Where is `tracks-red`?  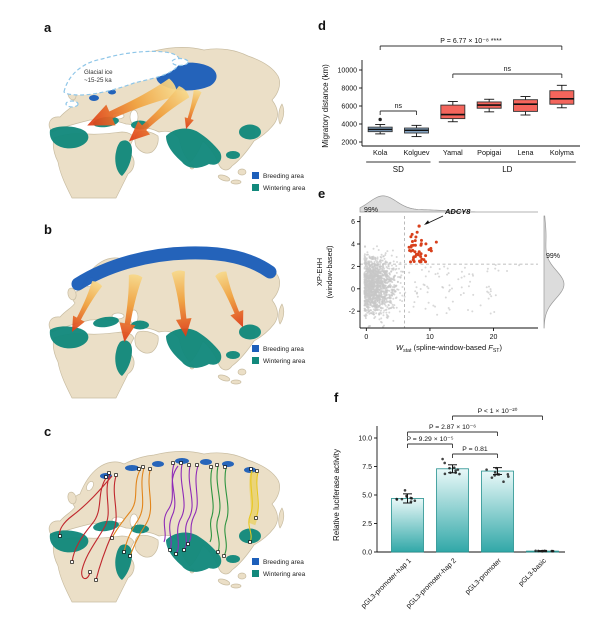 tracks-red is located at coordinates (88, 527).